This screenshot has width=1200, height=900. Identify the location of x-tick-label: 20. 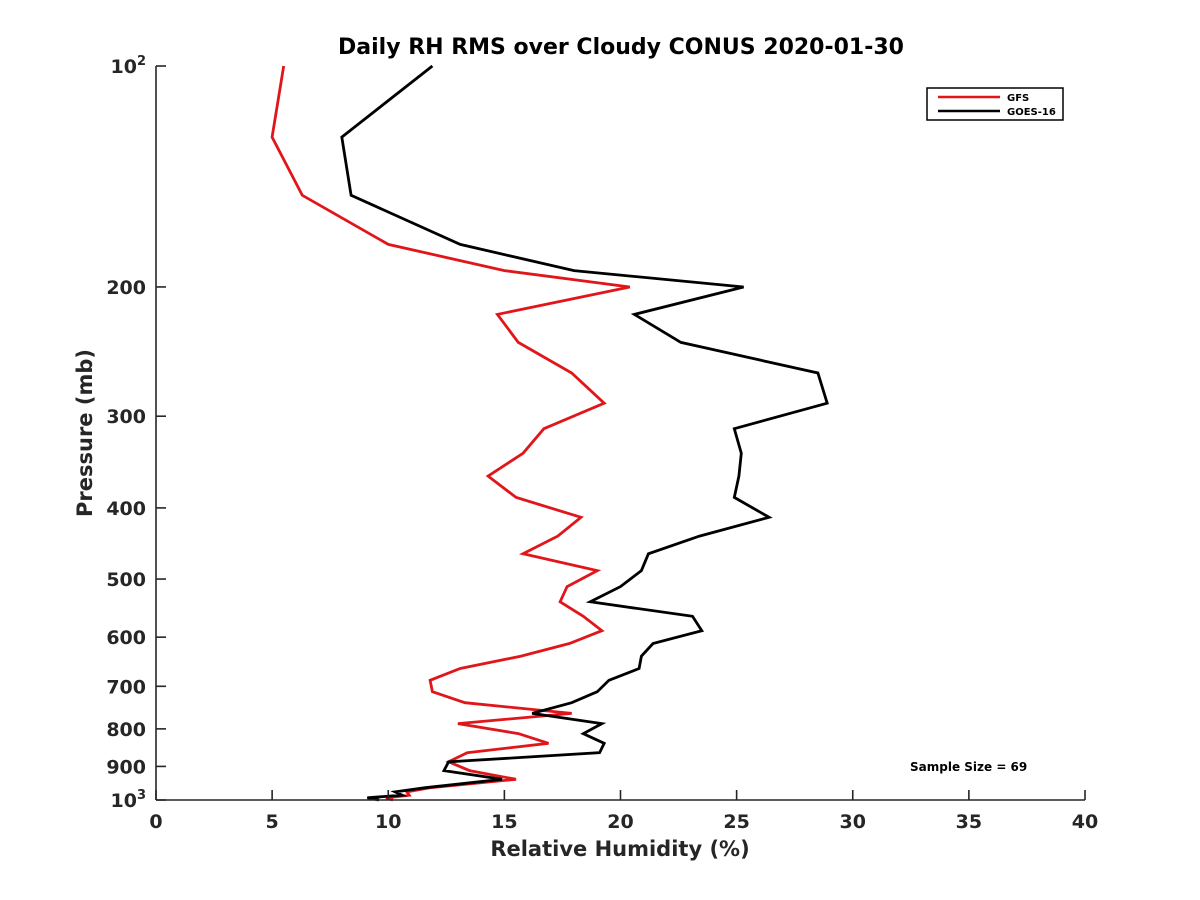
(620, 822).